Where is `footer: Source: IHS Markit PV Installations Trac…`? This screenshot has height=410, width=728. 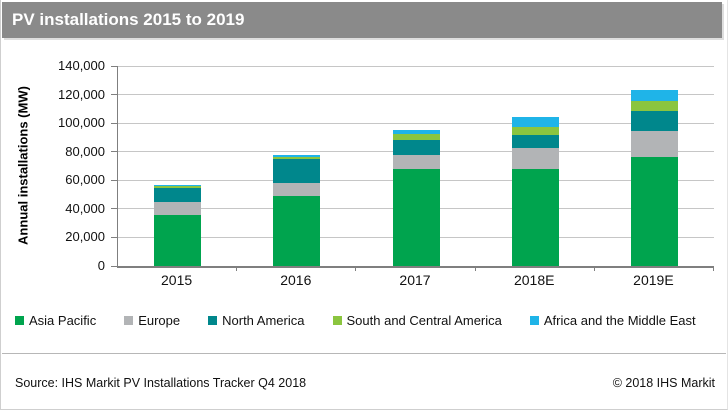 footer: Source: IHS Markit PV Installations Trac… is located at coordinates (365, 383).